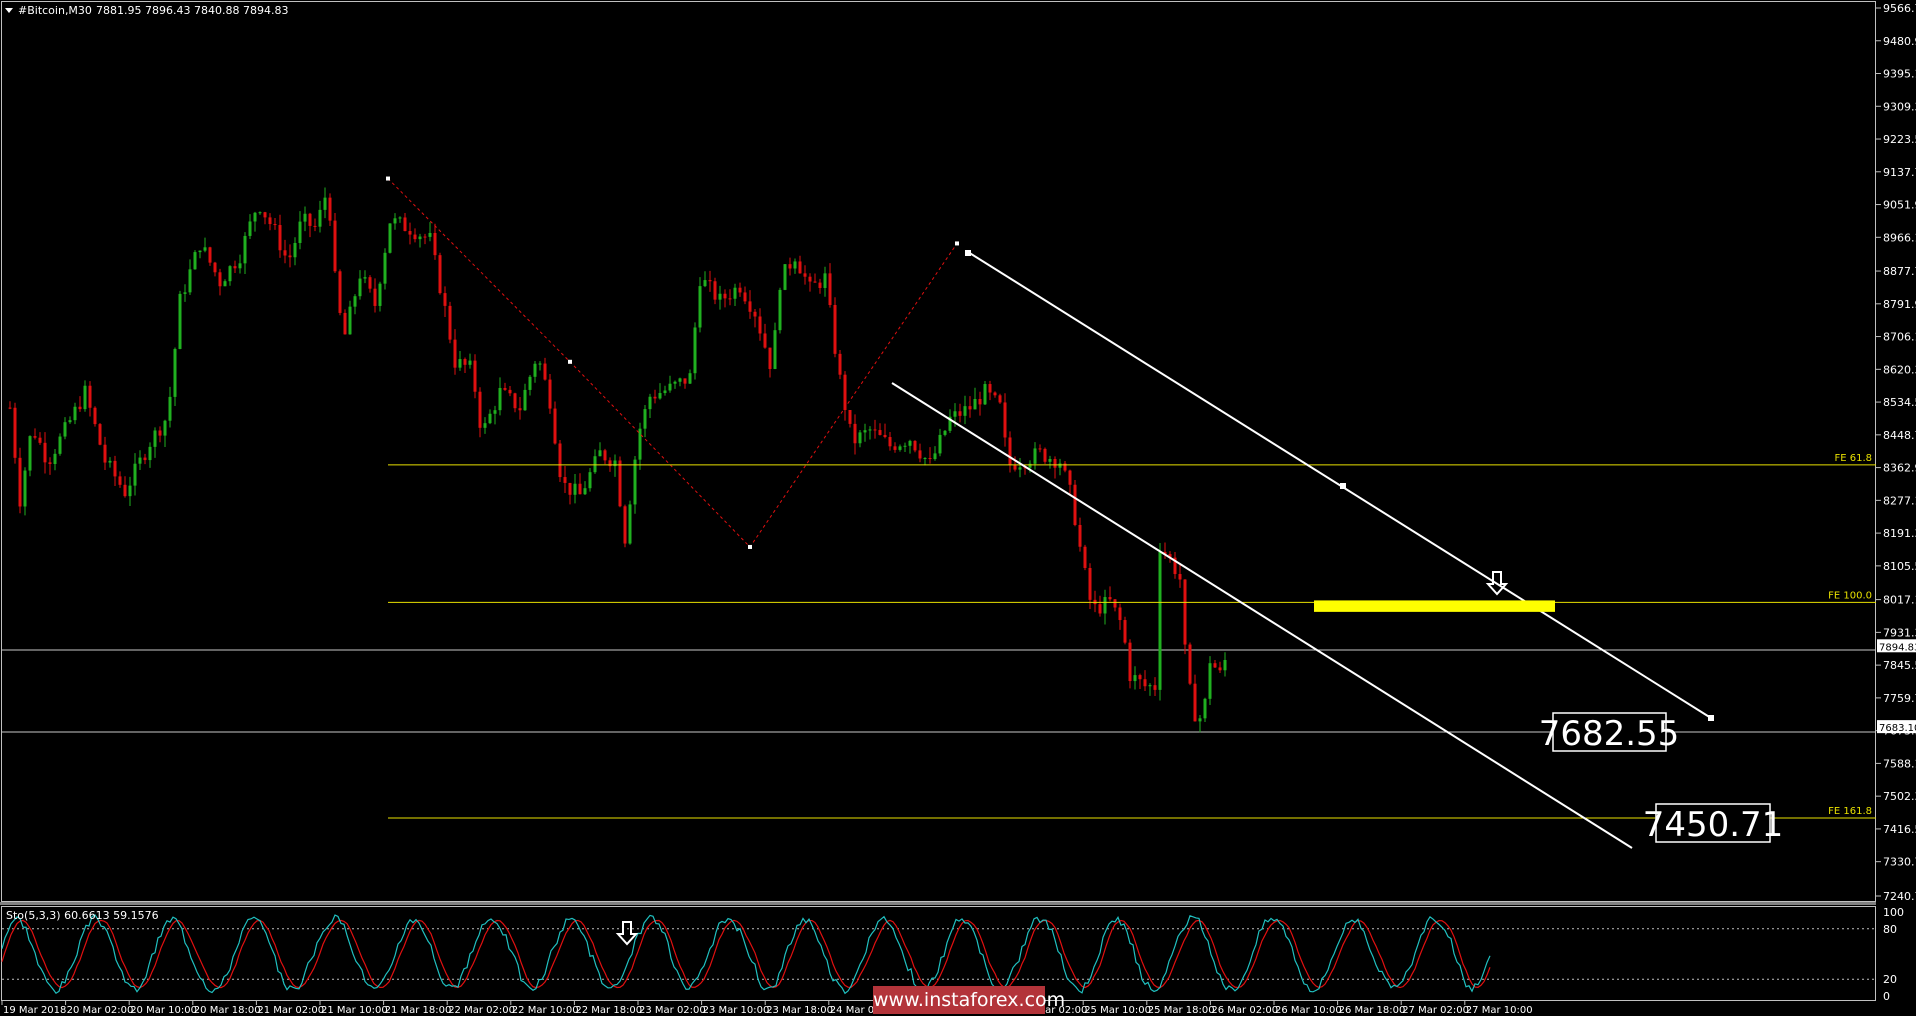  Describe the element at coordinates (1899, 337) in the screenshot. I see `price-tick-label: 8706.10` at that location.